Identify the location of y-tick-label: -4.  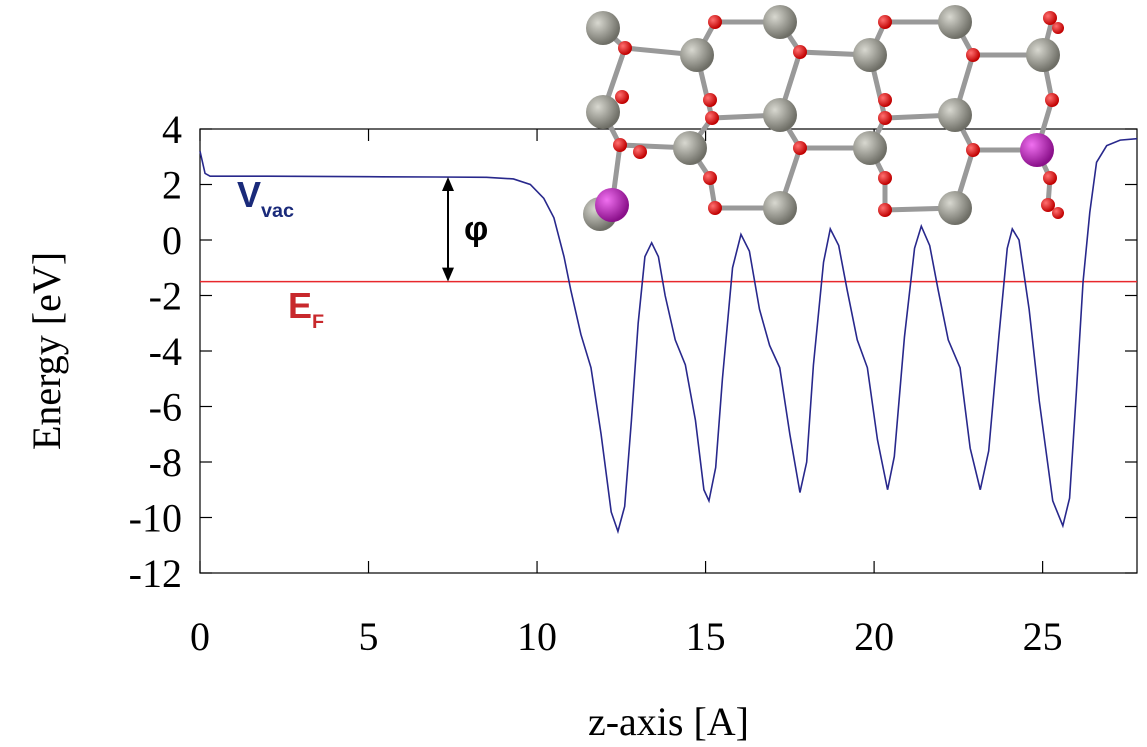
(165, 351).